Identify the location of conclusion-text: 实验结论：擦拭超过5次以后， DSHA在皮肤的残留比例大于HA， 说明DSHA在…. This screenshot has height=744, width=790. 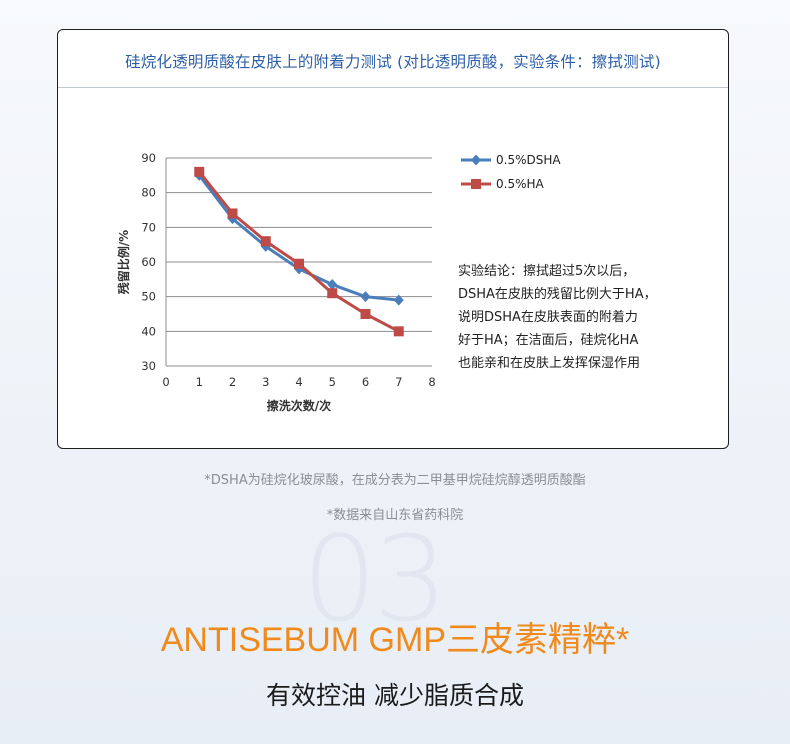
(578, 317).